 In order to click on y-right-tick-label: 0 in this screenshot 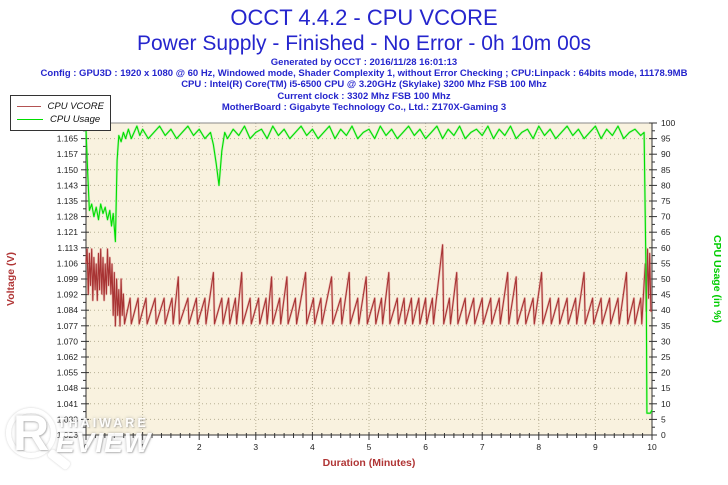, I will do `click(663, 435)`.